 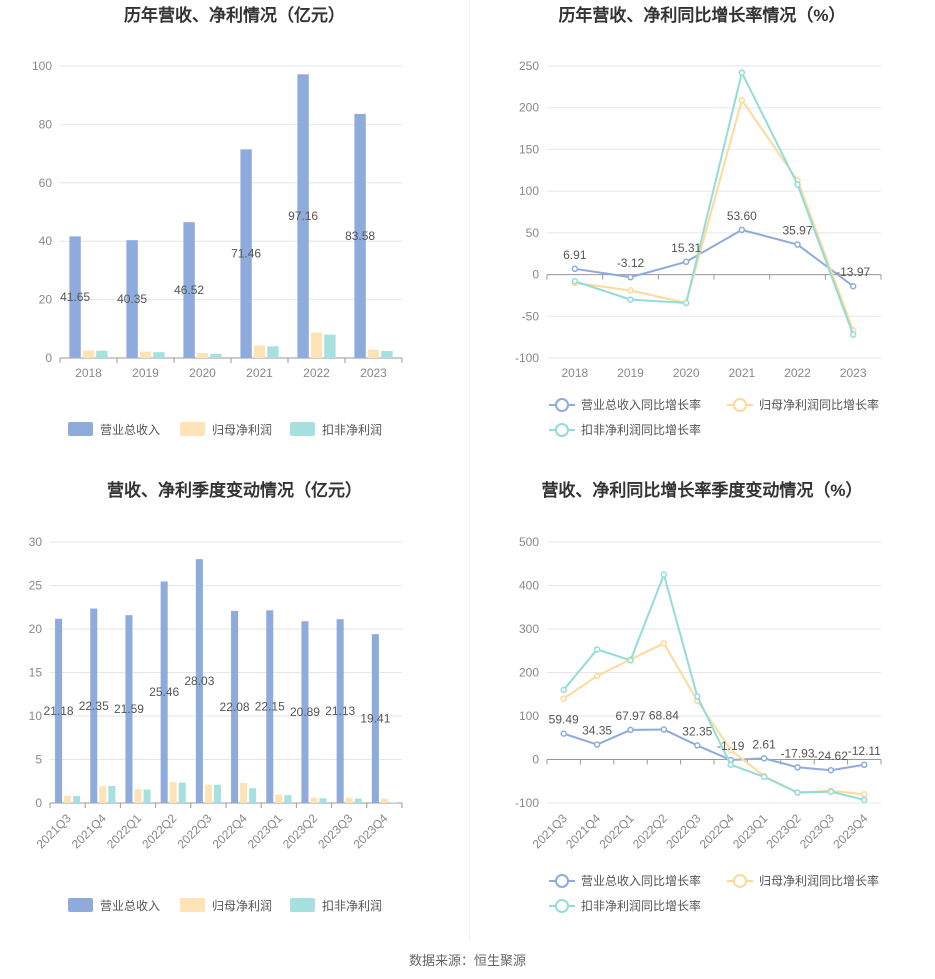 I want to click on legend-label: 营业总收入同比增长率, so click(x=641, y=404).